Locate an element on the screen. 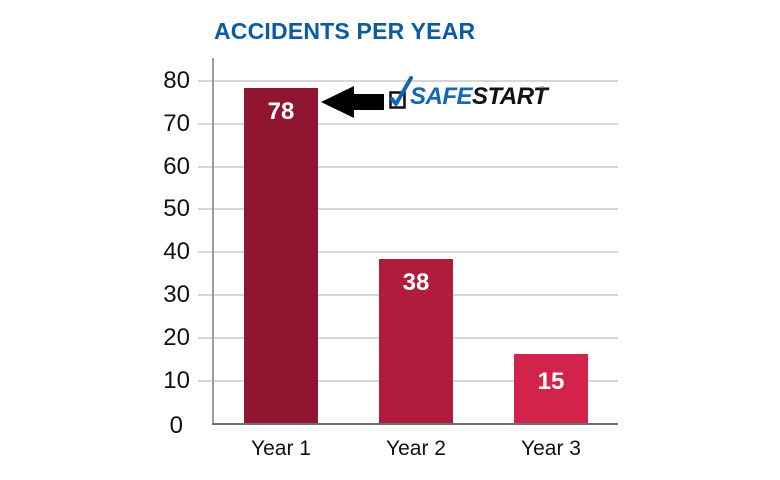 This screenshot has height=480, width=780. bar-value-label: 38 is located at coordinates (416, 282).